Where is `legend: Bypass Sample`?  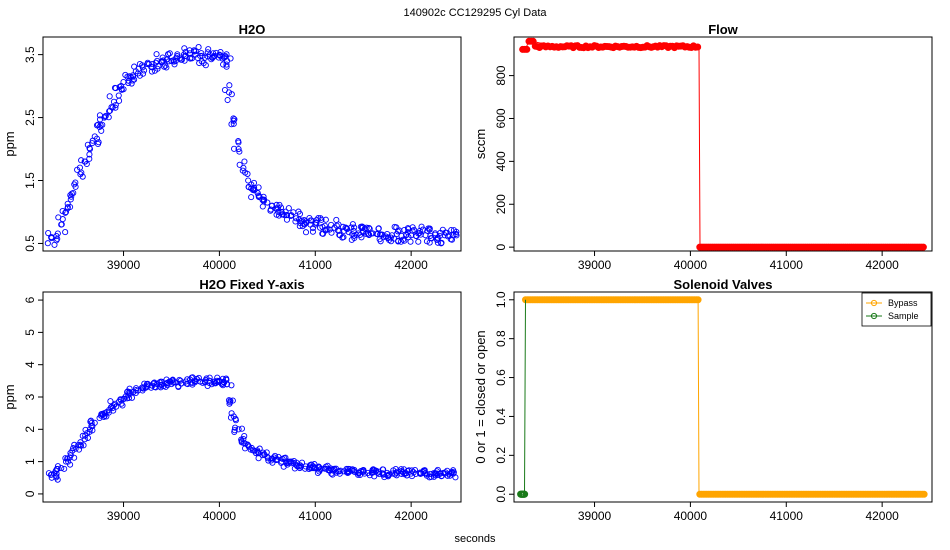
legend: Bypass Sample is located at coordinates (896, 309).